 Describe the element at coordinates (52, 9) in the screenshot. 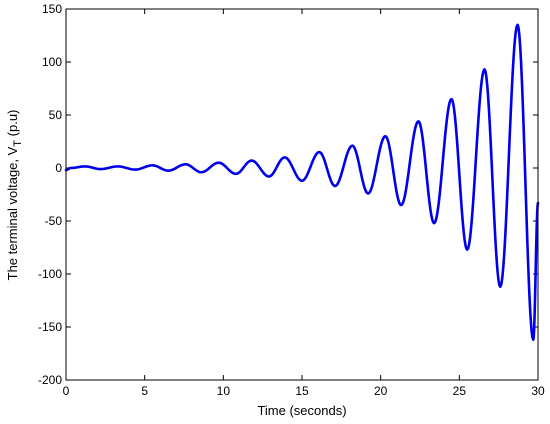

I see `y-tick-label: 150` at that location.